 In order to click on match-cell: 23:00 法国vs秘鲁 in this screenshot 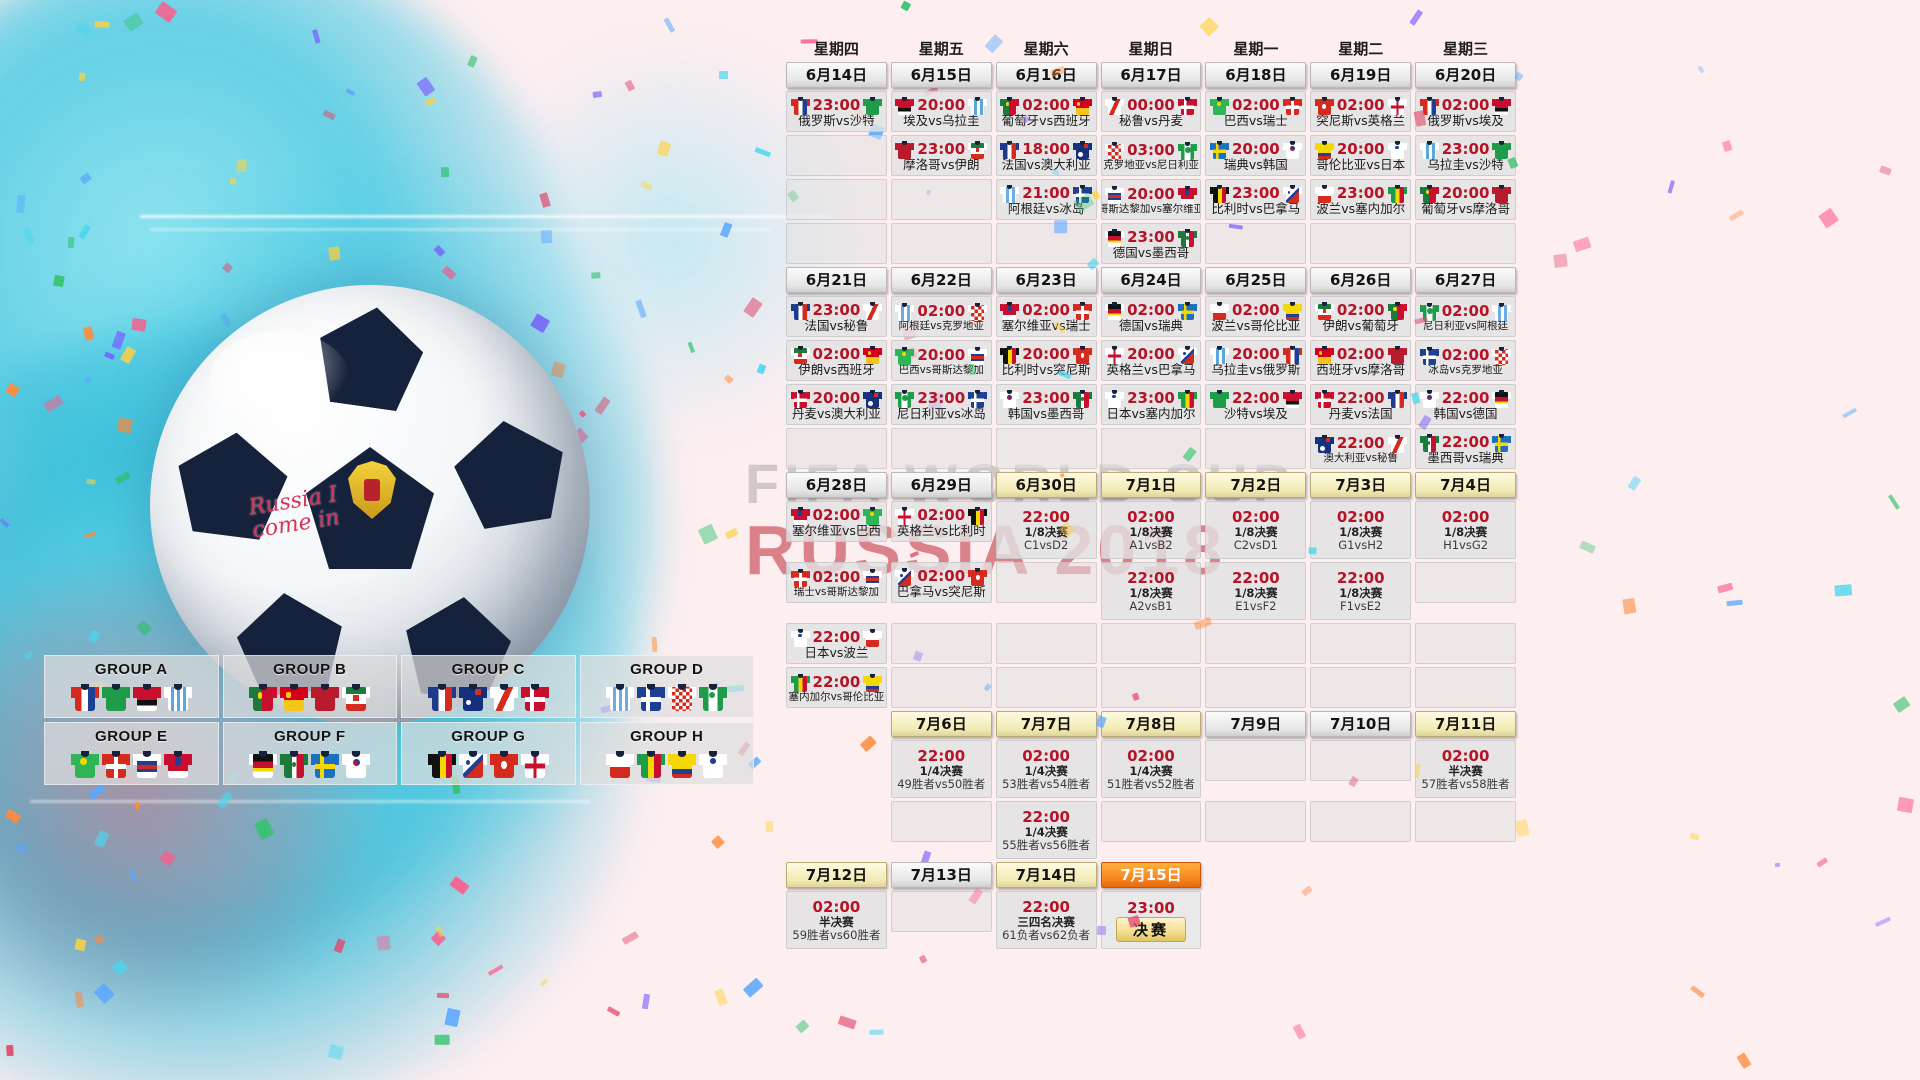, I will do `click(836, 316)`.